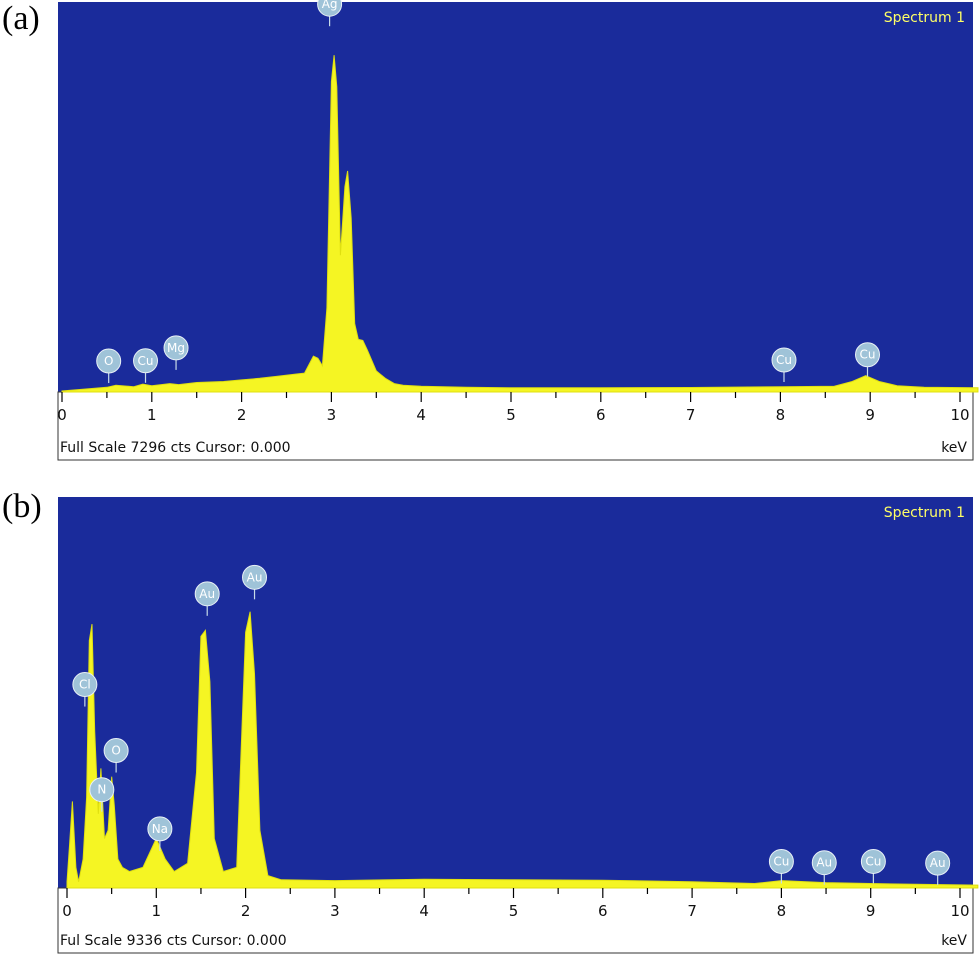 The image size is (980, 959). I want to click on peak-label: Ag, so click(330, 5).